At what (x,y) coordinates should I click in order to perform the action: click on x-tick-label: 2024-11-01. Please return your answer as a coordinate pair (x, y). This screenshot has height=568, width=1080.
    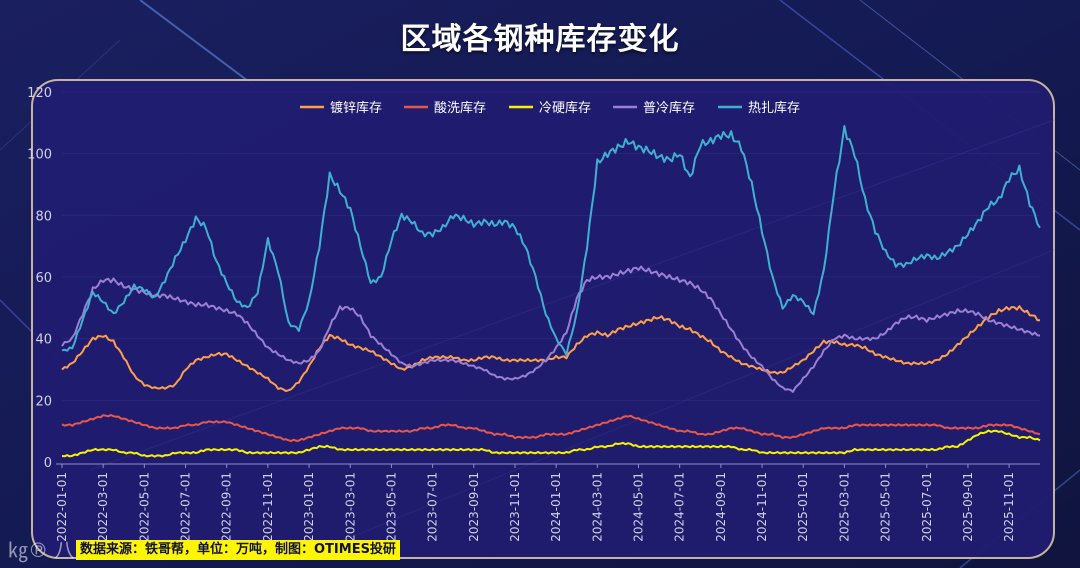
    Looking at the image, I should click on (762, 507).